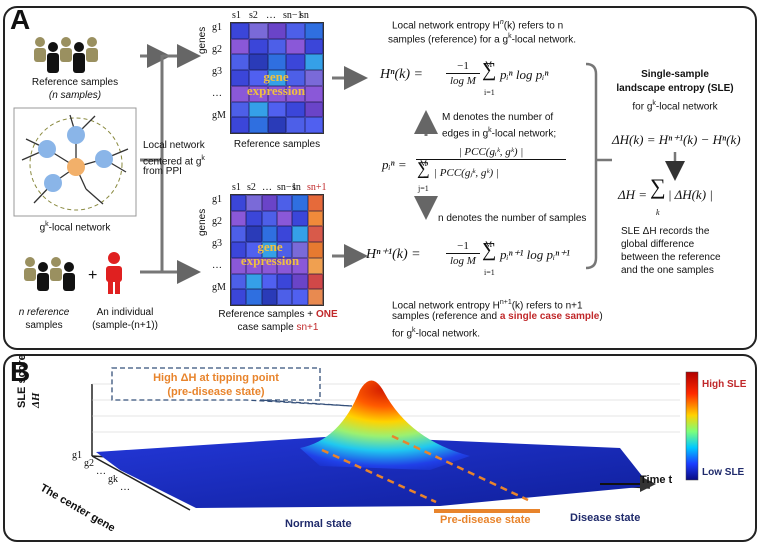 The height and width of the screenshot is (544, 760). I want to click on n-reference-people-icon, so click(49, 274).